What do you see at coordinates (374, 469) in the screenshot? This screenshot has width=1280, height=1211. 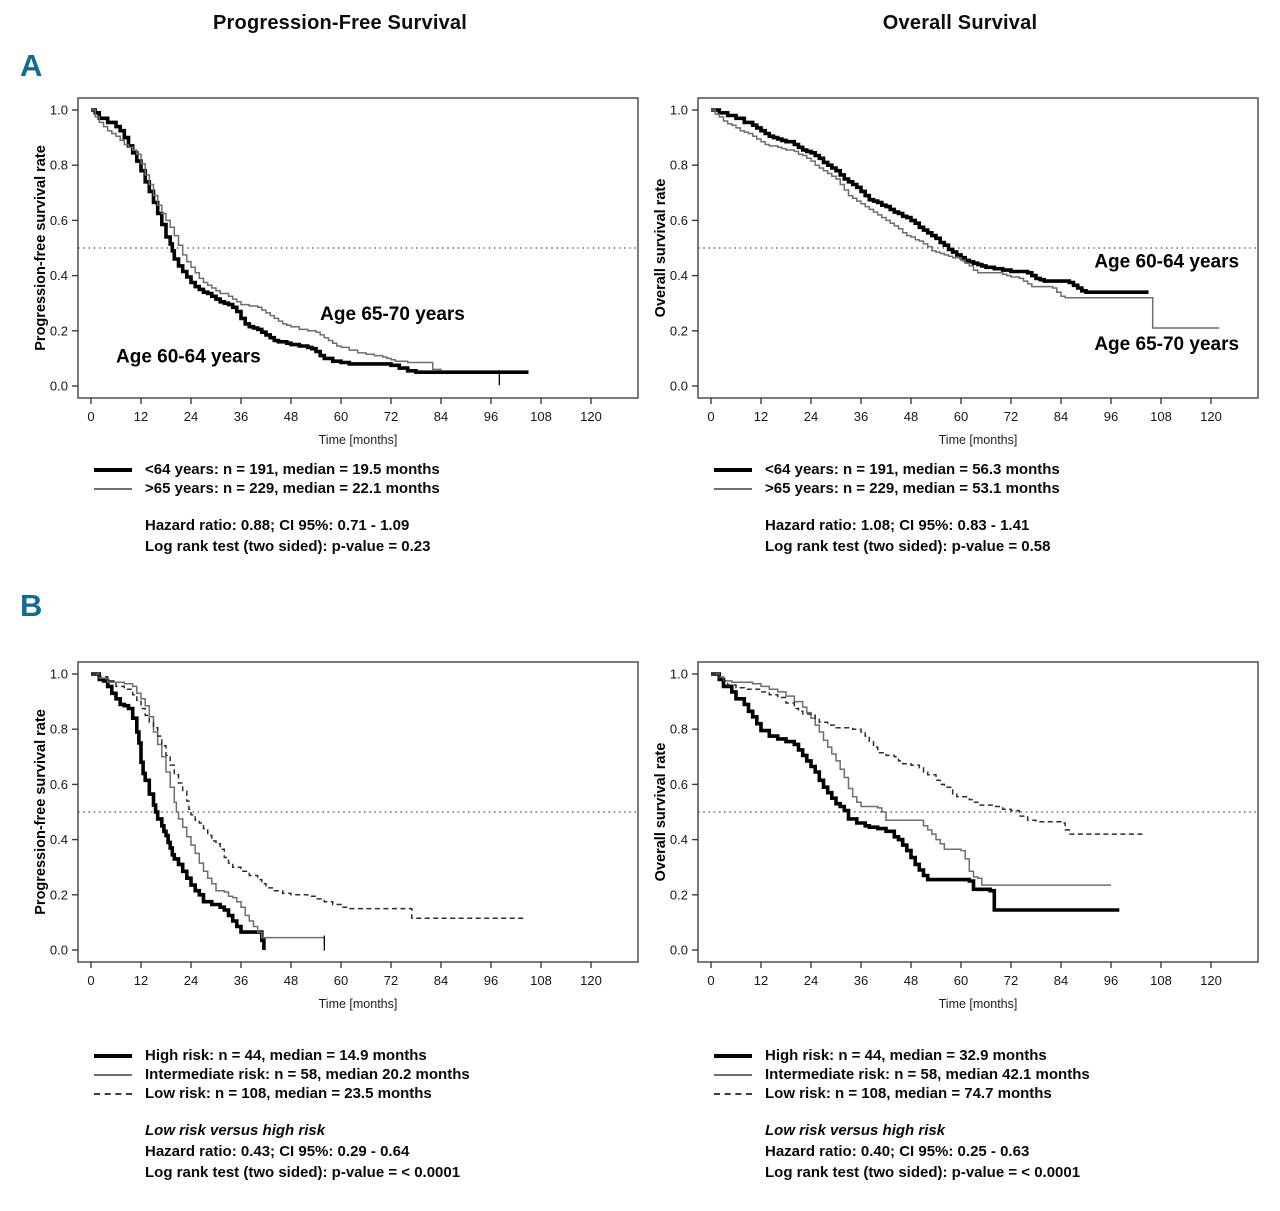 I see `legend-row: <64 years: n = 191, median = 19.5 months` at bounding box center [374, 469].